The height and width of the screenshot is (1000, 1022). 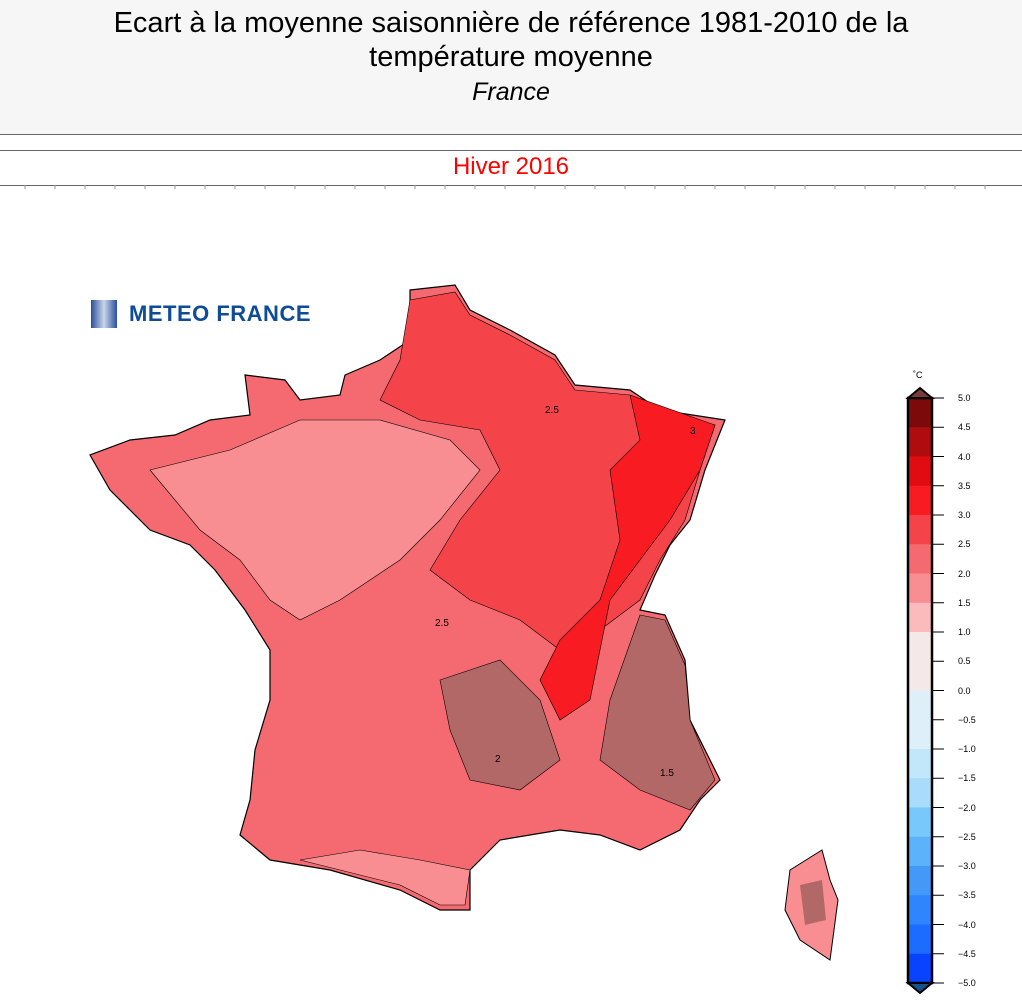 I want to click on meteo-france-logo: METEO FRANCE, so click(x=201, y=314).